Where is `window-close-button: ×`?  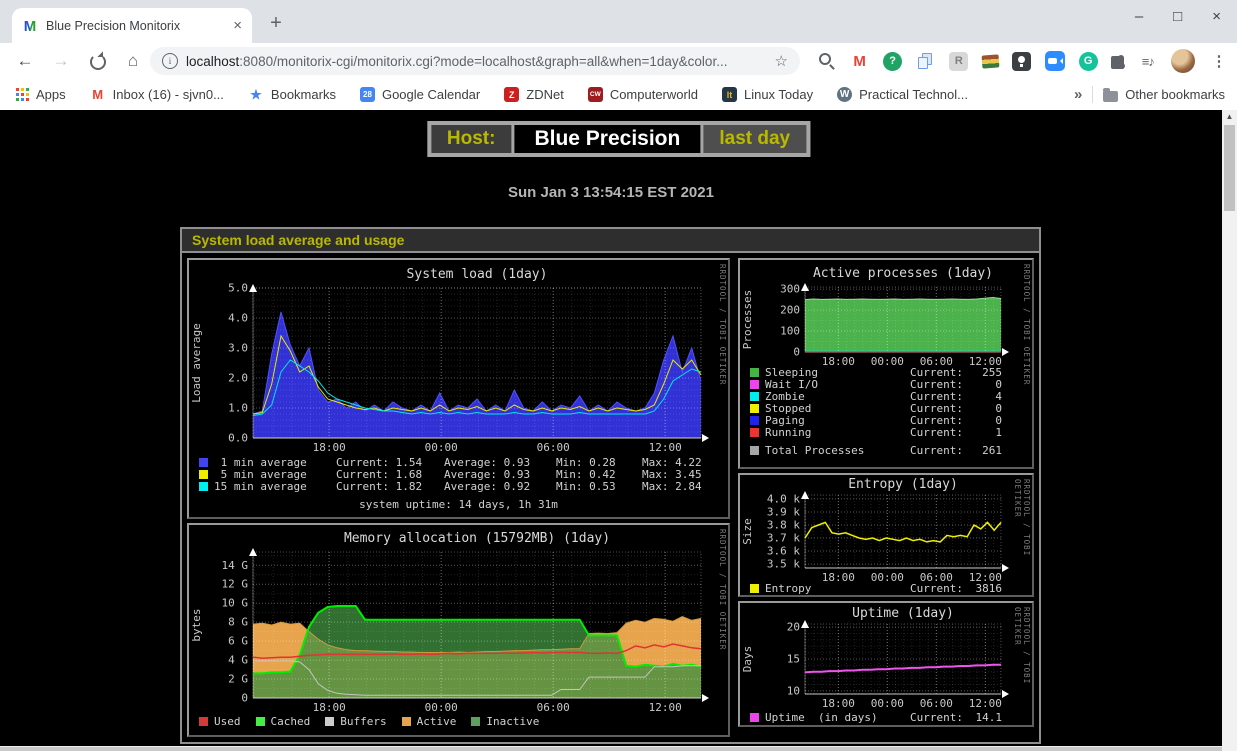
window-close-button: × is located at coordinates (1216, 16).